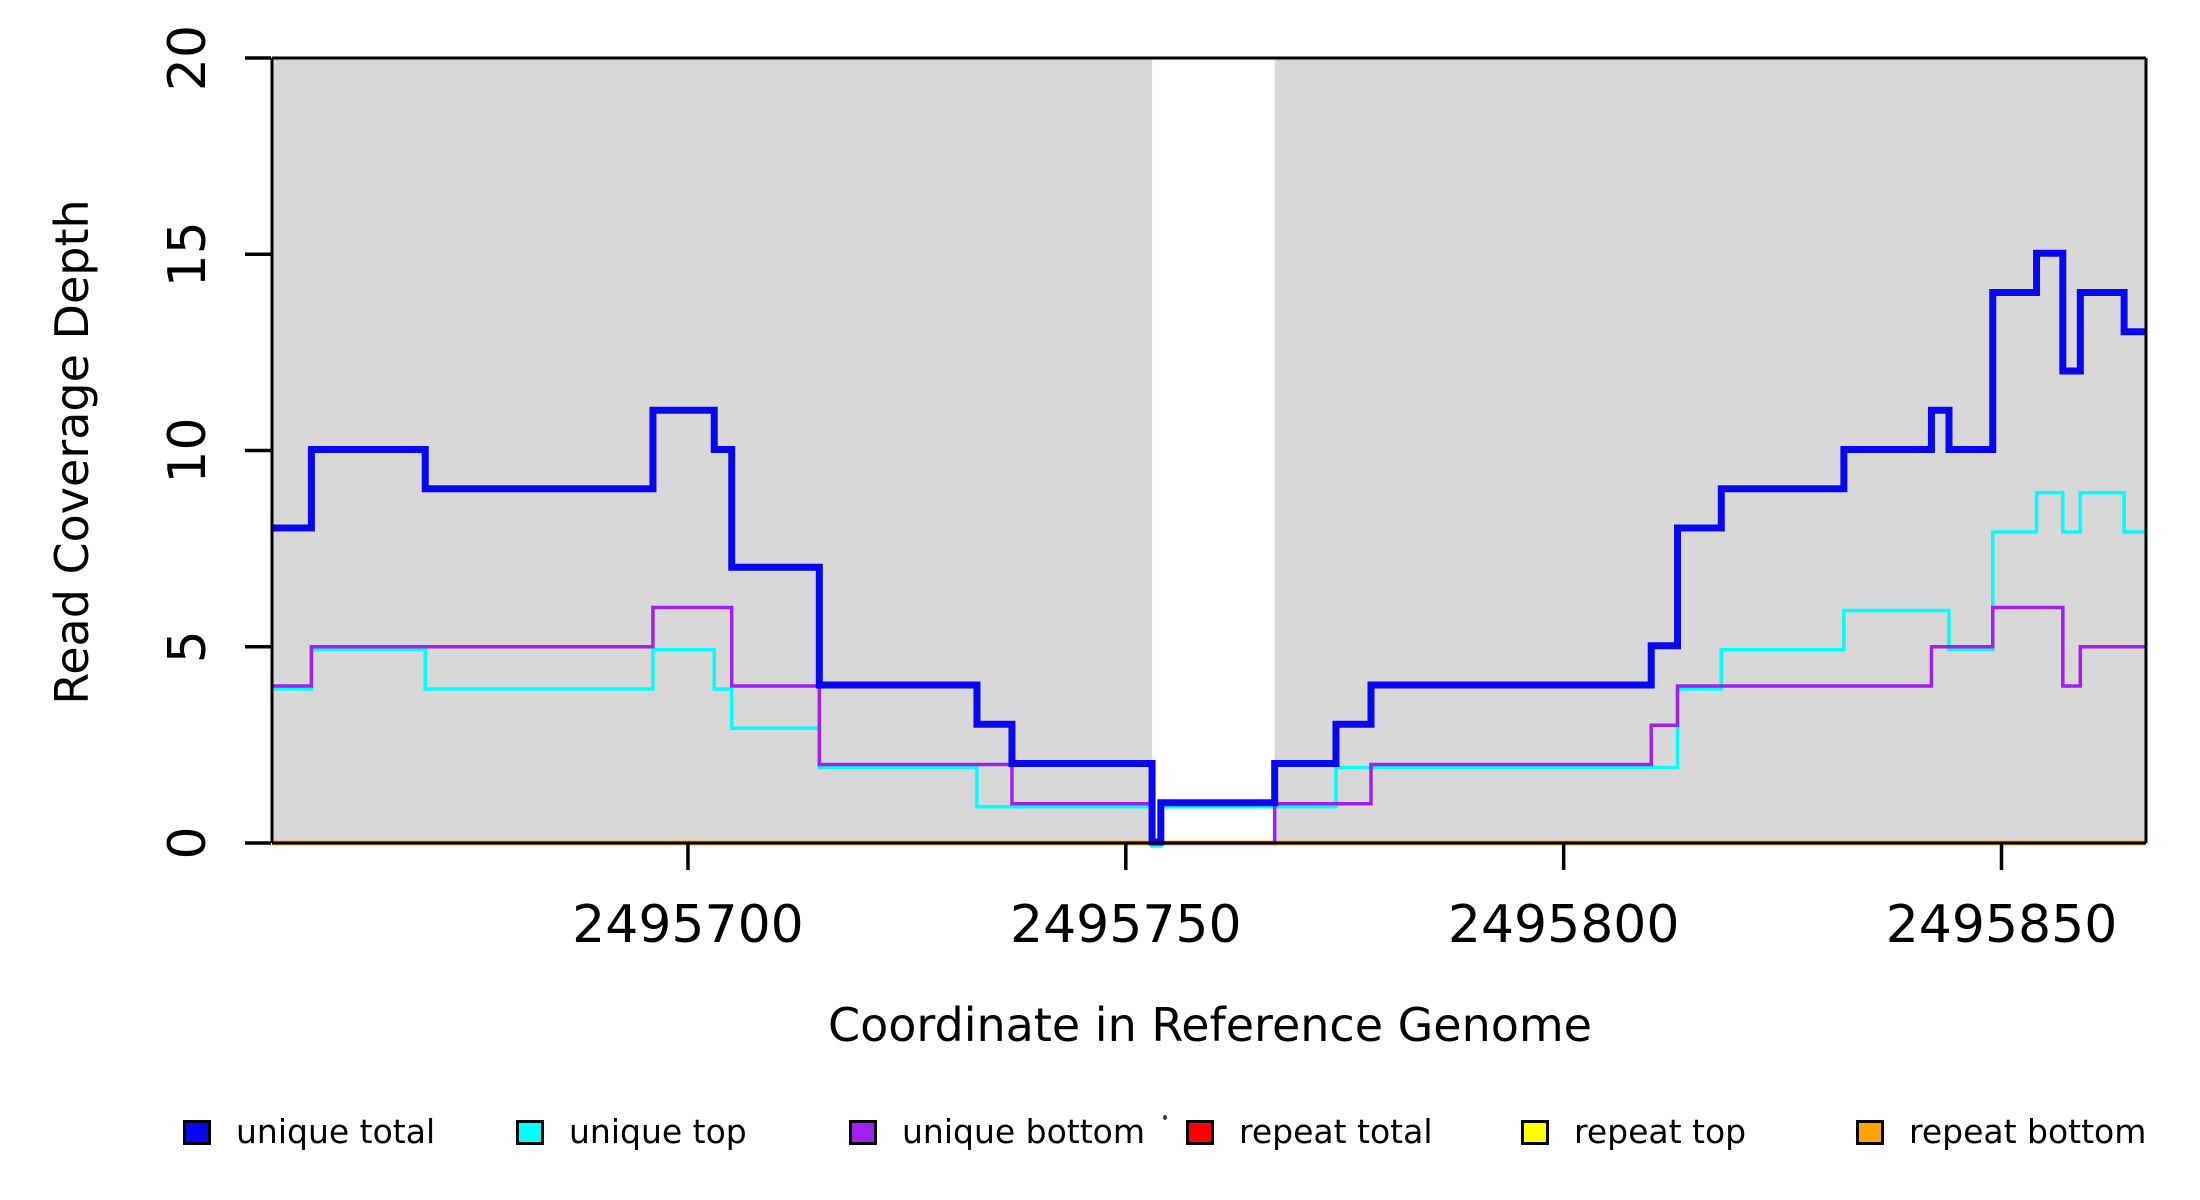 The width and height of the screenshot is (2200, 1200). What do you see at coordinates (336, 1131) in the screenshot?
I see `legend-label: unique total` at bounding box center [336, 1131].